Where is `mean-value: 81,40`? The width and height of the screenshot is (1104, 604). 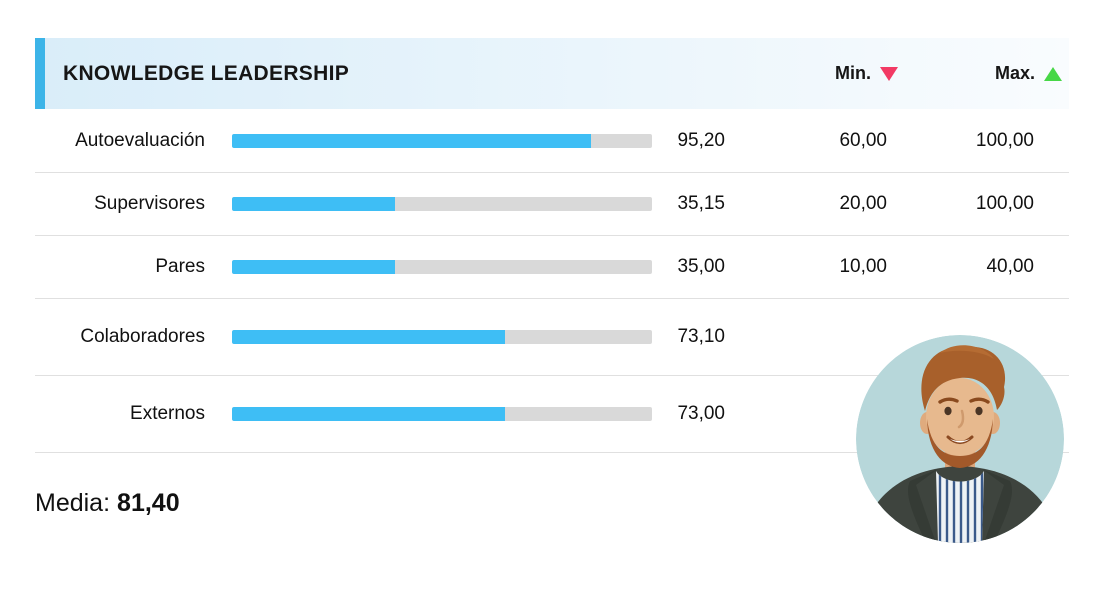 mean-value: 81,40 is located at coordinates (148, 503).